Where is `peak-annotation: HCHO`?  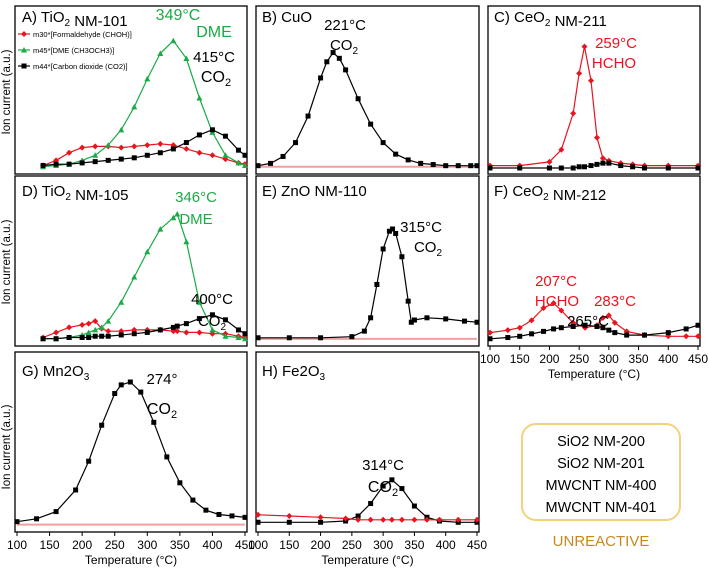
peak-annotation: HCHO is located at coordinates (614, 63).